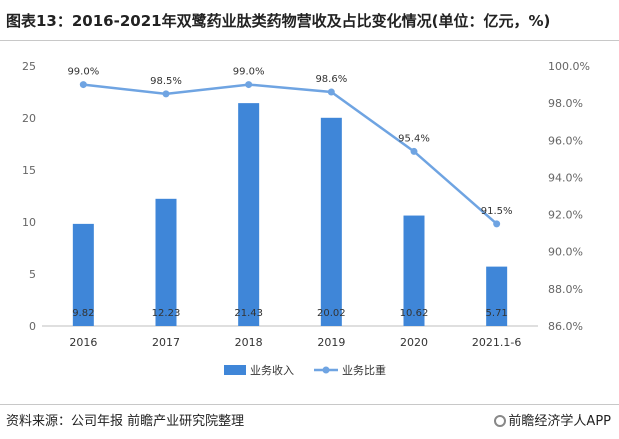  What do you see at coordinates (565, 103) in the screenshot?
I see `y-right-tick-label: 98.0%` at bounding box center [565, 103].